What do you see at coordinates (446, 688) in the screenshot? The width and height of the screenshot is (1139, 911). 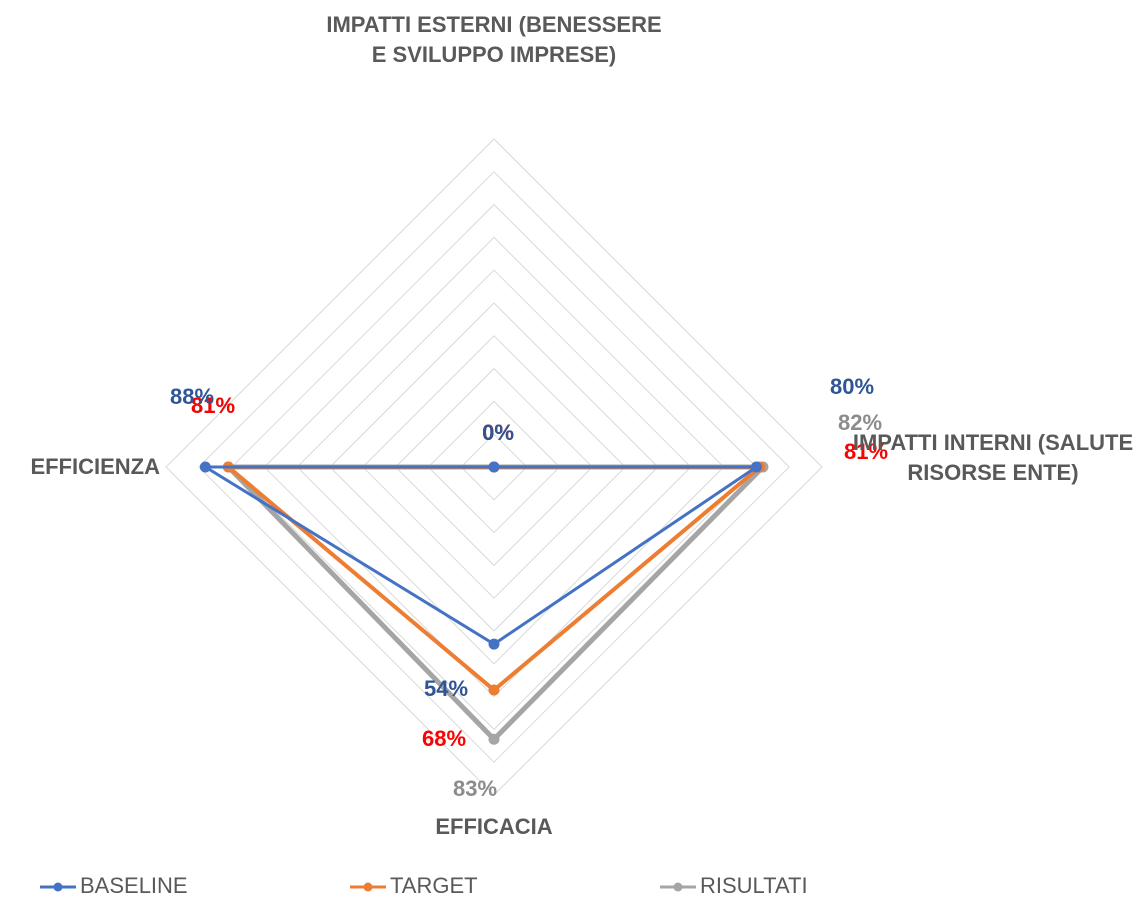 I see `data-label: 54%` at bounding box center [446, 688].